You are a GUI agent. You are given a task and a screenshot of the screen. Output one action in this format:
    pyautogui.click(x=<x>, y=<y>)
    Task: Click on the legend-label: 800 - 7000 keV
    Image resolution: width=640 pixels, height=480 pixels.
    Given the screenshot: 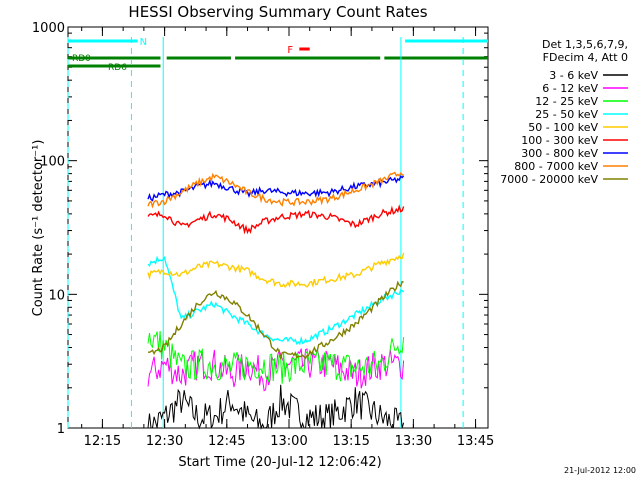 What is the action you would take?
    pyautogui.click(x=556, y=166)
    